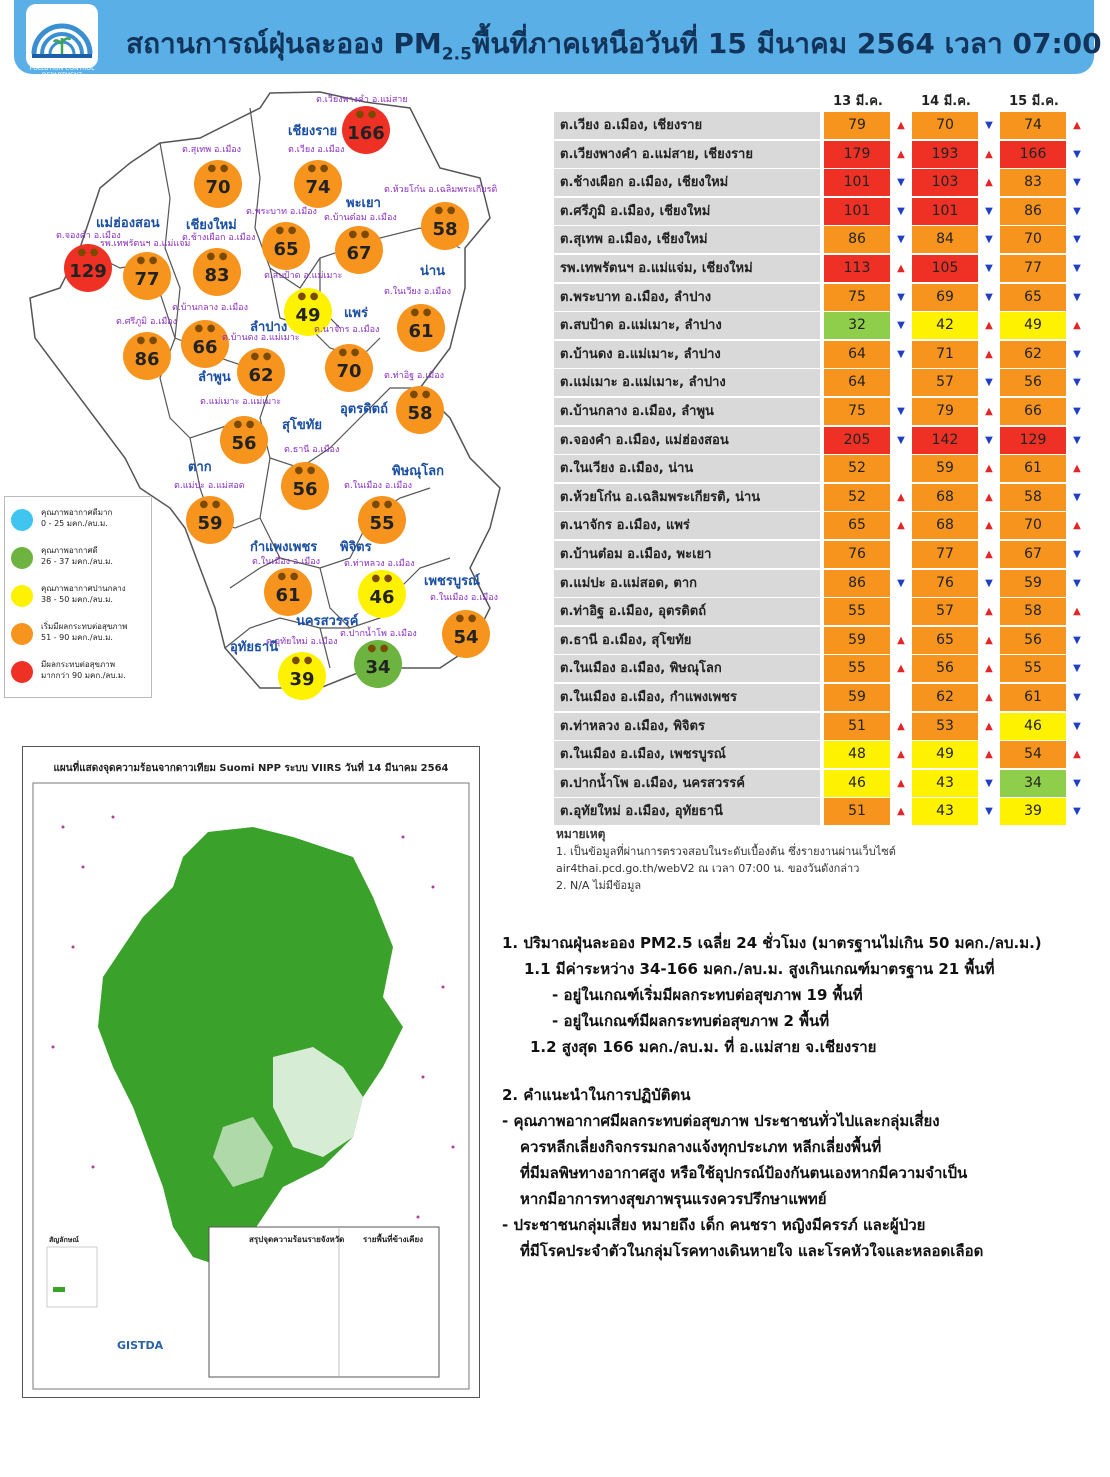  What do you see at coordinates (211, 225) in the screenshot?
I see `province-label-chiangmai: เชียงใหม่` at bounding box center [211, 225].